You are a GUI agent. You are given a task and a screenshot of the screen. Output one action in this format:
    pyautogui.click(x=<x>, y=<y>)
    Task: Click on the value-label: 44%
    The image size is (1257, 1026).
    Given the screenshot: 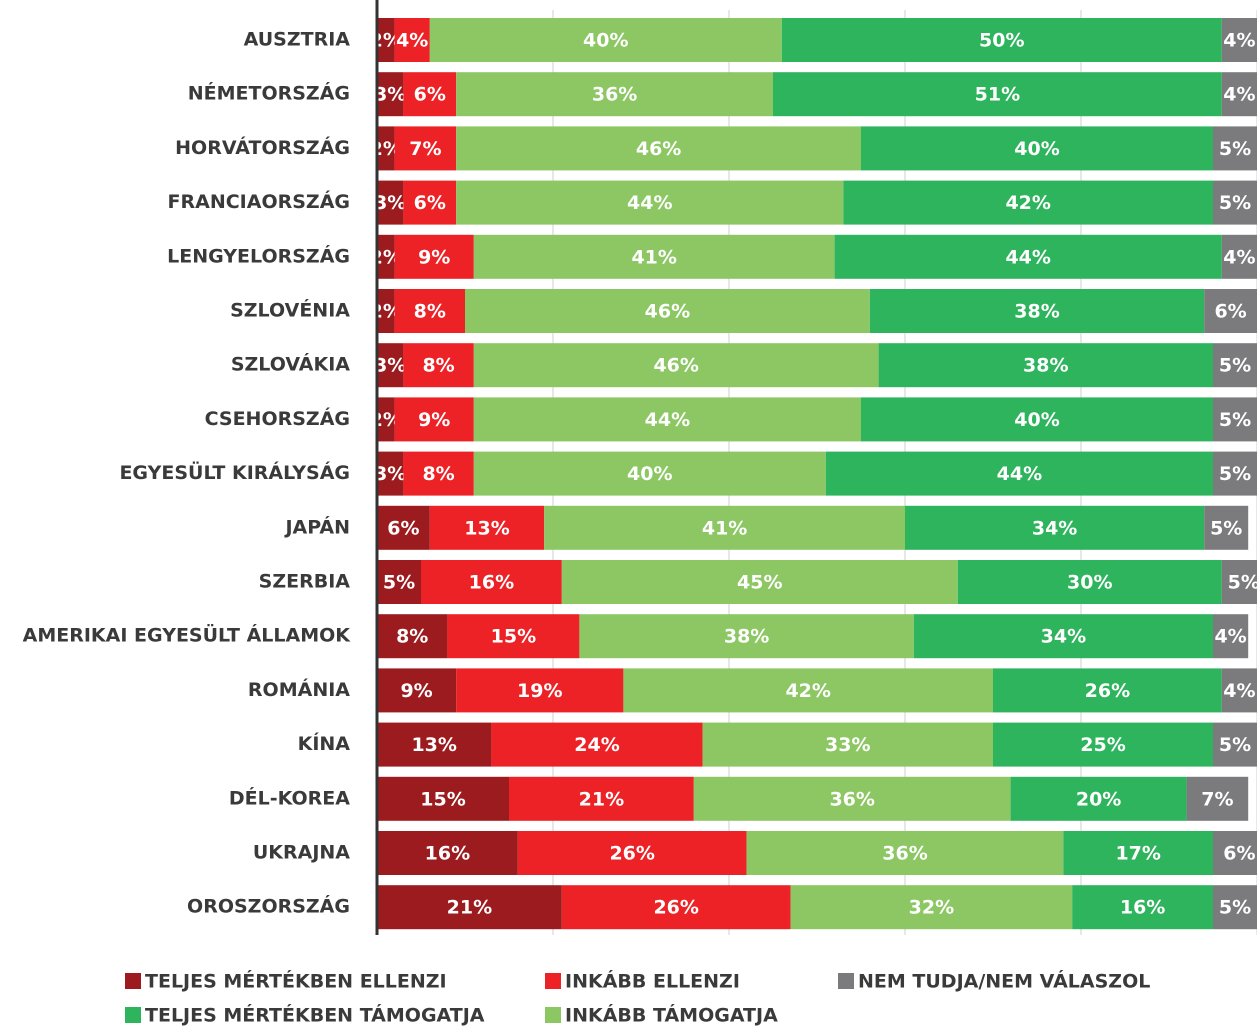 What is the action you would take?
    pyautogui.click(x=649, y=203)
    